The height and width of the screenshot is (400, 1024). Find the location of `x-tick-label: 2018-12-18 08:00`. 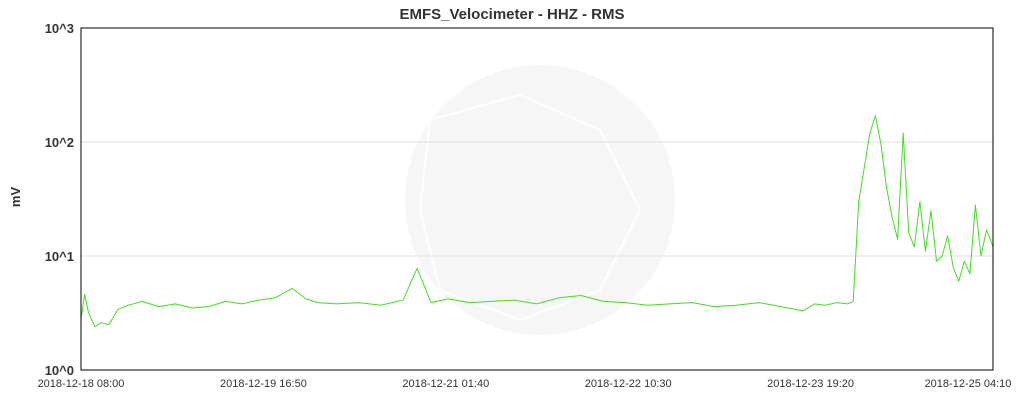

x-tick-label: 2018-12-18 08:00 is located at coordinates (81, 384).